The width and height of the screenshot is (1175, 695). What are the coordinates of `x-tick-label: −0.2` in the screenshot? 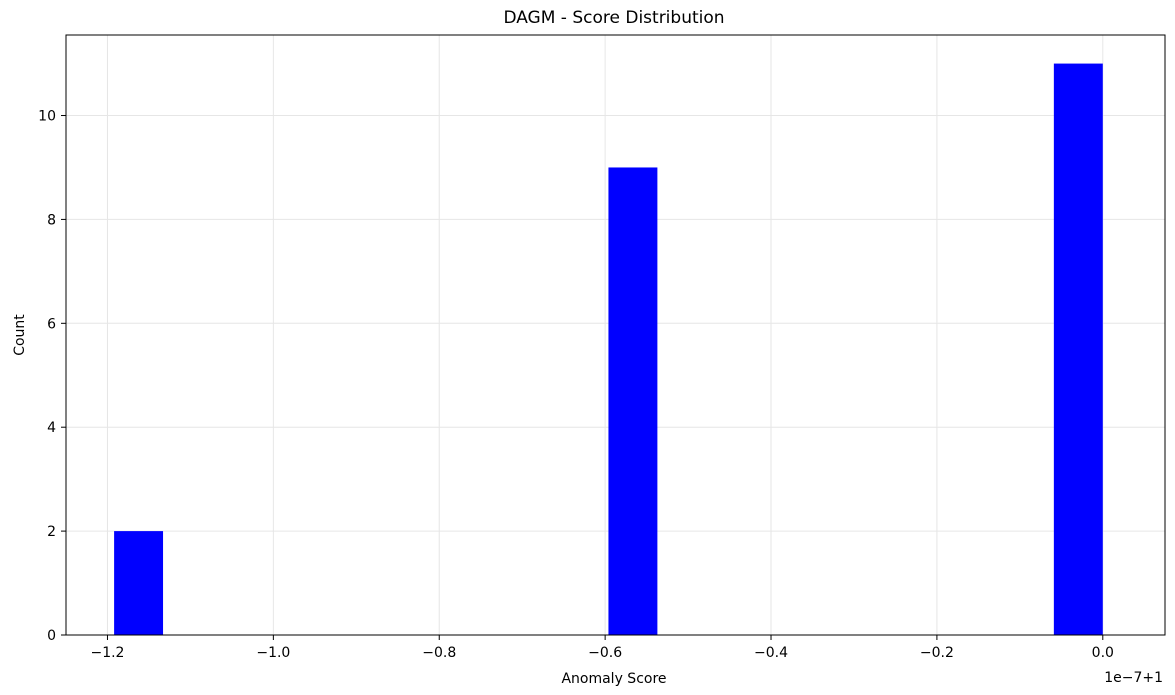 It's located at (937, 653).